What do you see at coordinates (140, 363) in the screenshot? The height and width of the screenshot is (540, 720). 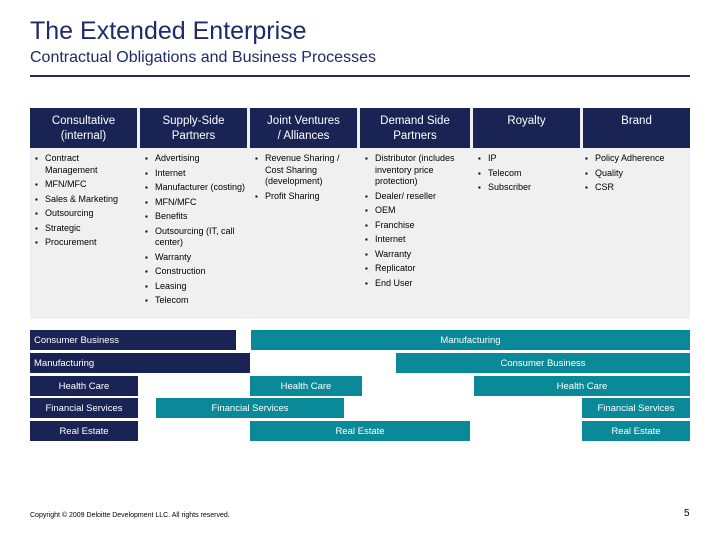 I see `bar-manufacturing-2: Manufacturing` at bounding box center [140, 363].